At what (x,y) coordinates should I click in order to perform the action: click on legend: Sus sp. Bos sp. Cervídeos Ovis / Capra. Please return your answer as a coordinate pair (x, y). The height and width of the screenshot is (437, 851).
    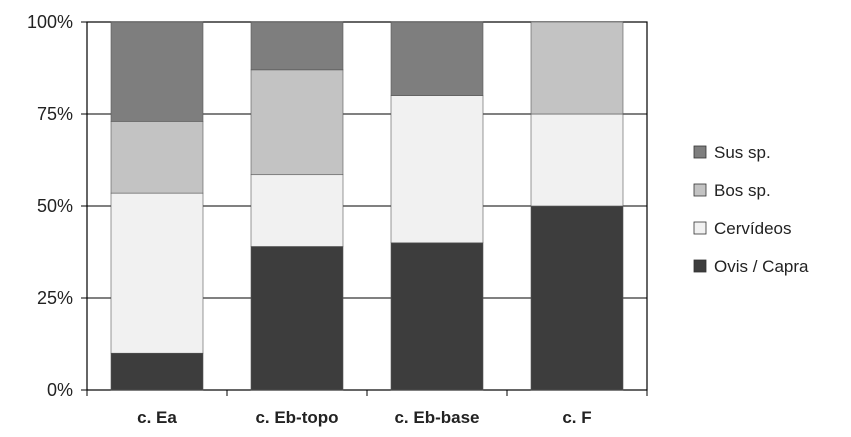
    Looking at the image, I should click on (751, 209).